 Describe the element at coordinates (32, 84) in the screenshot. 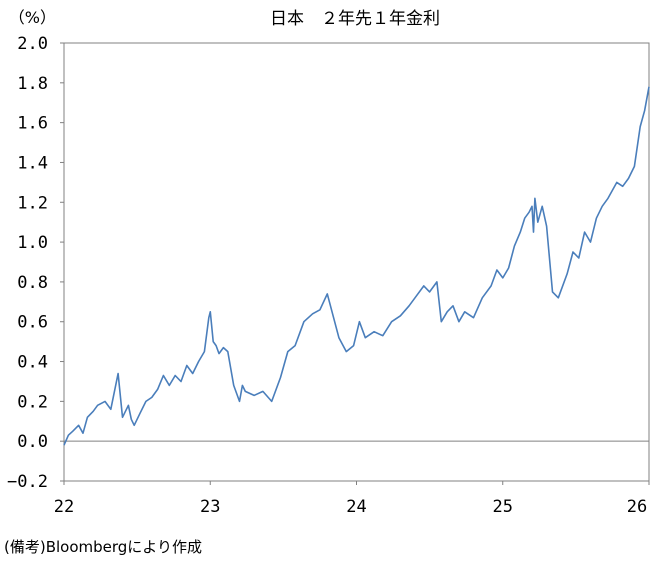

I see `y-tick-label: 1.8` at that location.